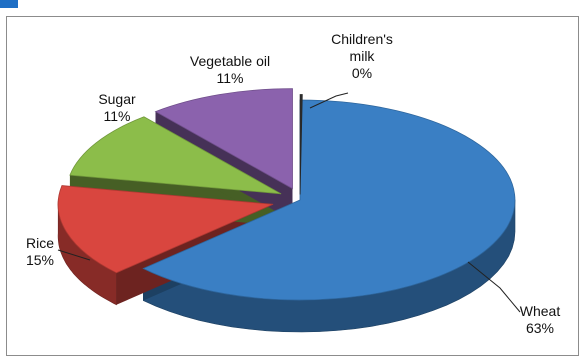  What do you see at coordinates (9, 4) in the screenshot?
I see `top-accent-bar` at bounding box center [9, 4].